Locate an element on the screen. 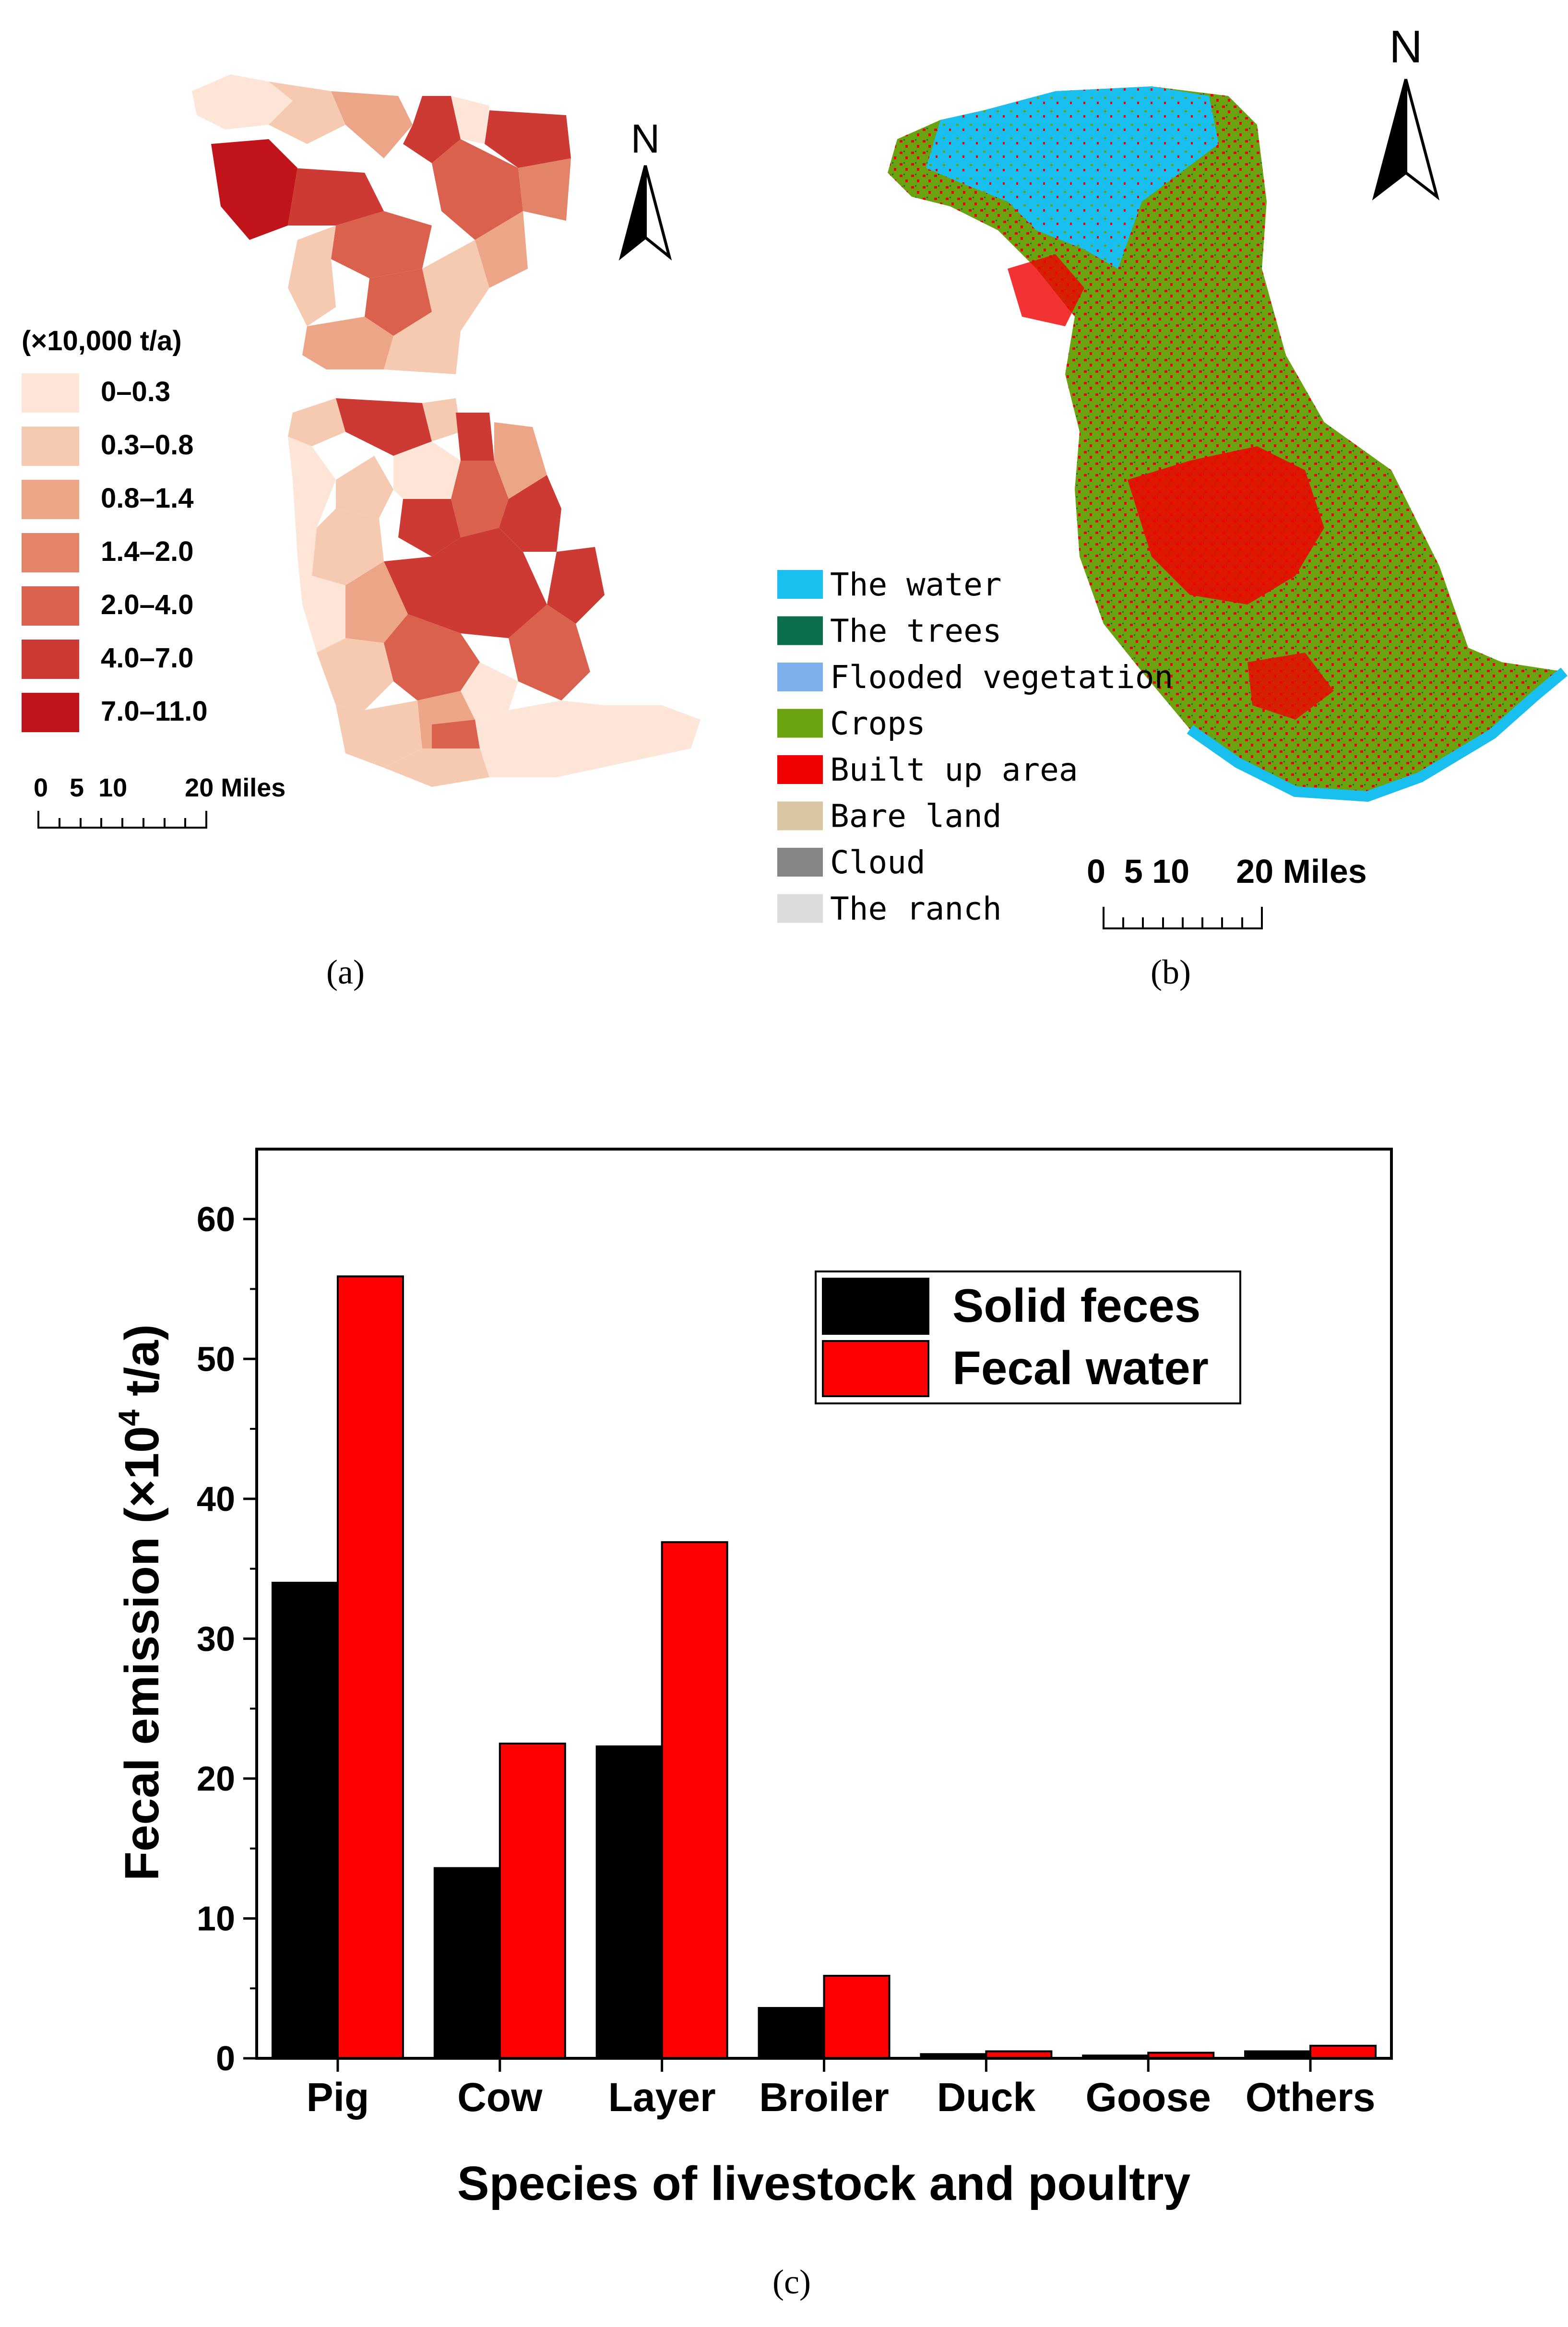 The image size is (1568, 2327). legend-b-swatch-crops is located at coordinates (800, 723).